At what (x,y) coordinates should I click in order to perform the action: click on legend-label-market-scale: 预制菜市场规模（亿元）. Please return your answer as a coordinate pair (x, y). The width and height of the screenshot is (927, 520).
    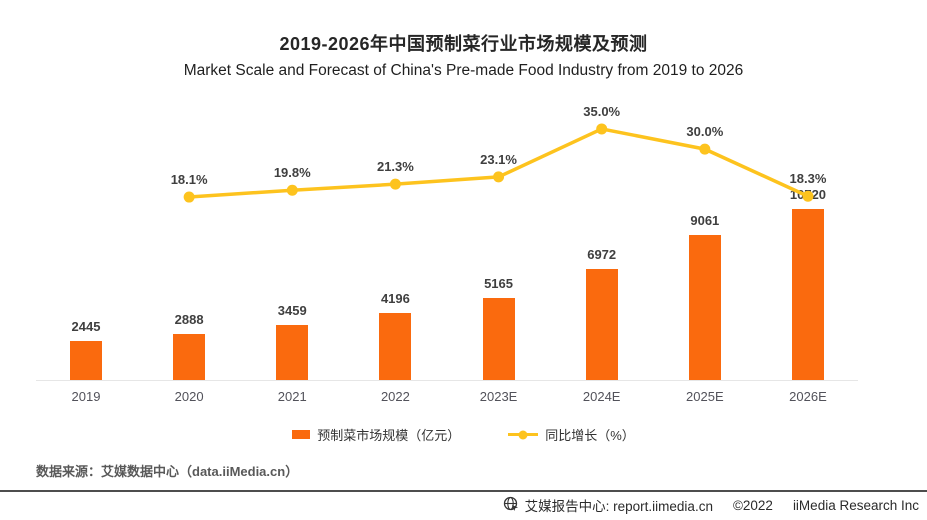
    Looking at the image, I should click on (389, 435).